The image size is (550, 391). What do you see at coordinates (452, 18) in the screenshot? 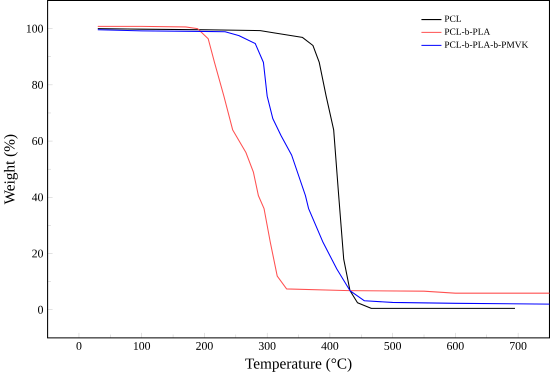
I see `legend-label: PCL` at bounding box center [452, 18].